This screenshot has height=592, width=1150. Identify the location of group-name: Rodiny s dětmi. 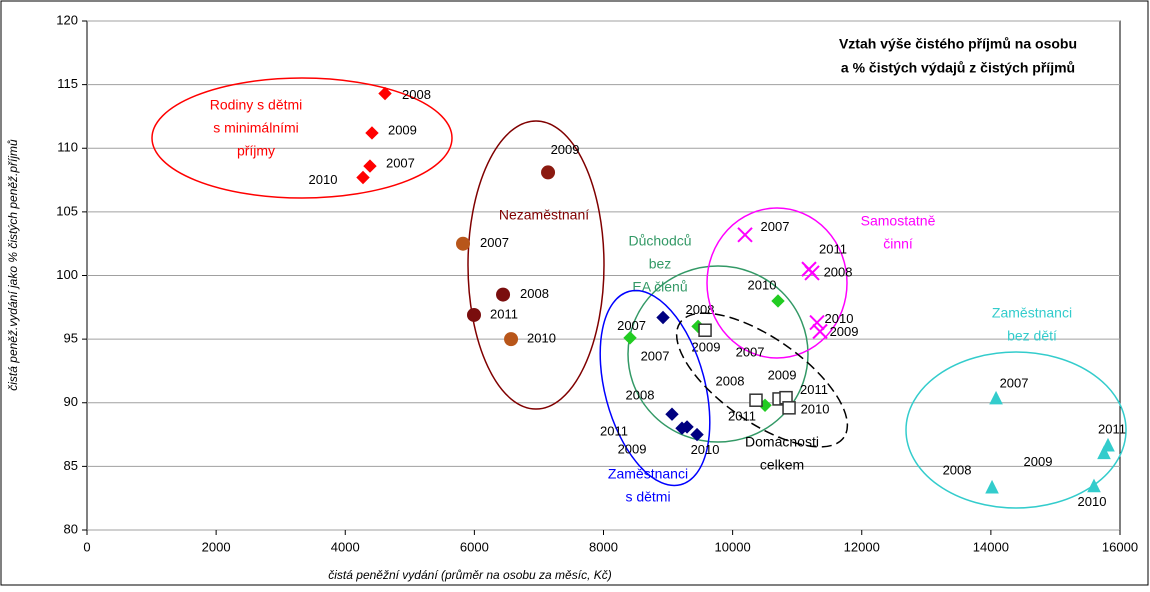
(256, 105).